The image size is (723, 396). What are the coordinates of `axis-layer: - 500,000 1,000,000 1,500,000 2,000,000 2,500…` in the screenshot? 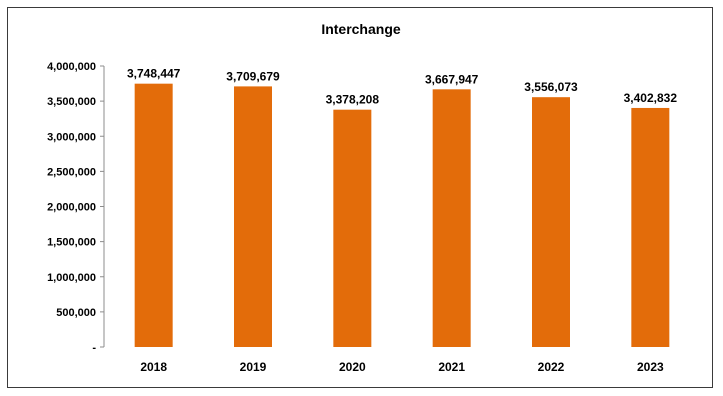 It's located at (76, 207).